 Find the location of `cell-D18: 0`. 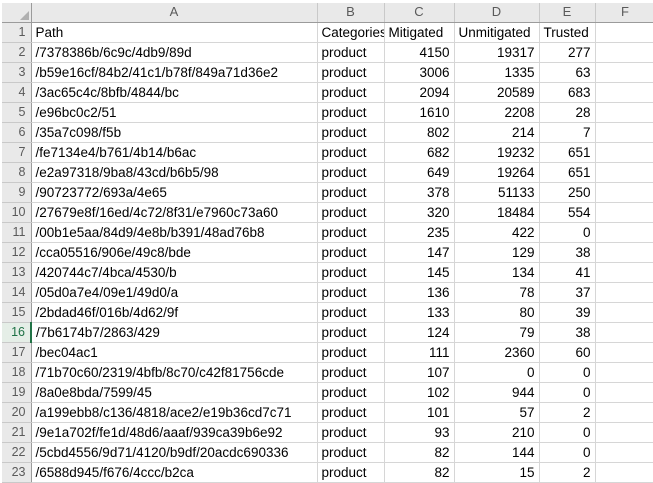

cell-D18: 0 is located at coordinates (497, 372).